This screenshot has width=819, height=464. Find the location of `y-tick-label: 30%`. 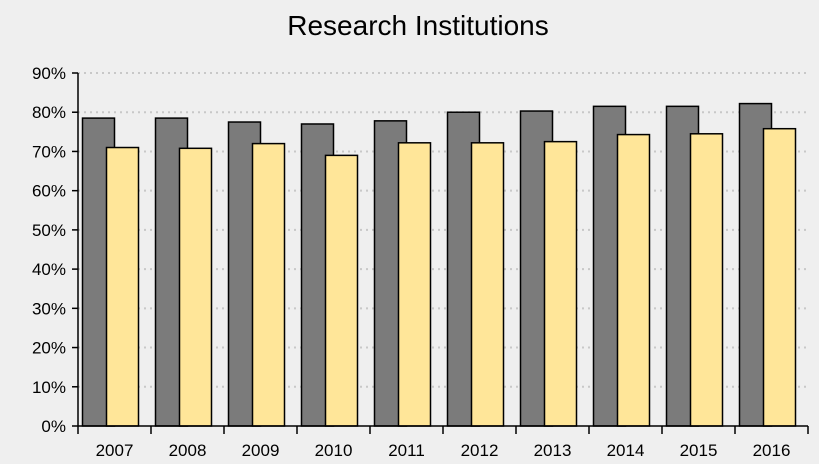

y-tick-label: 30% is located at coordinates (49, 308).